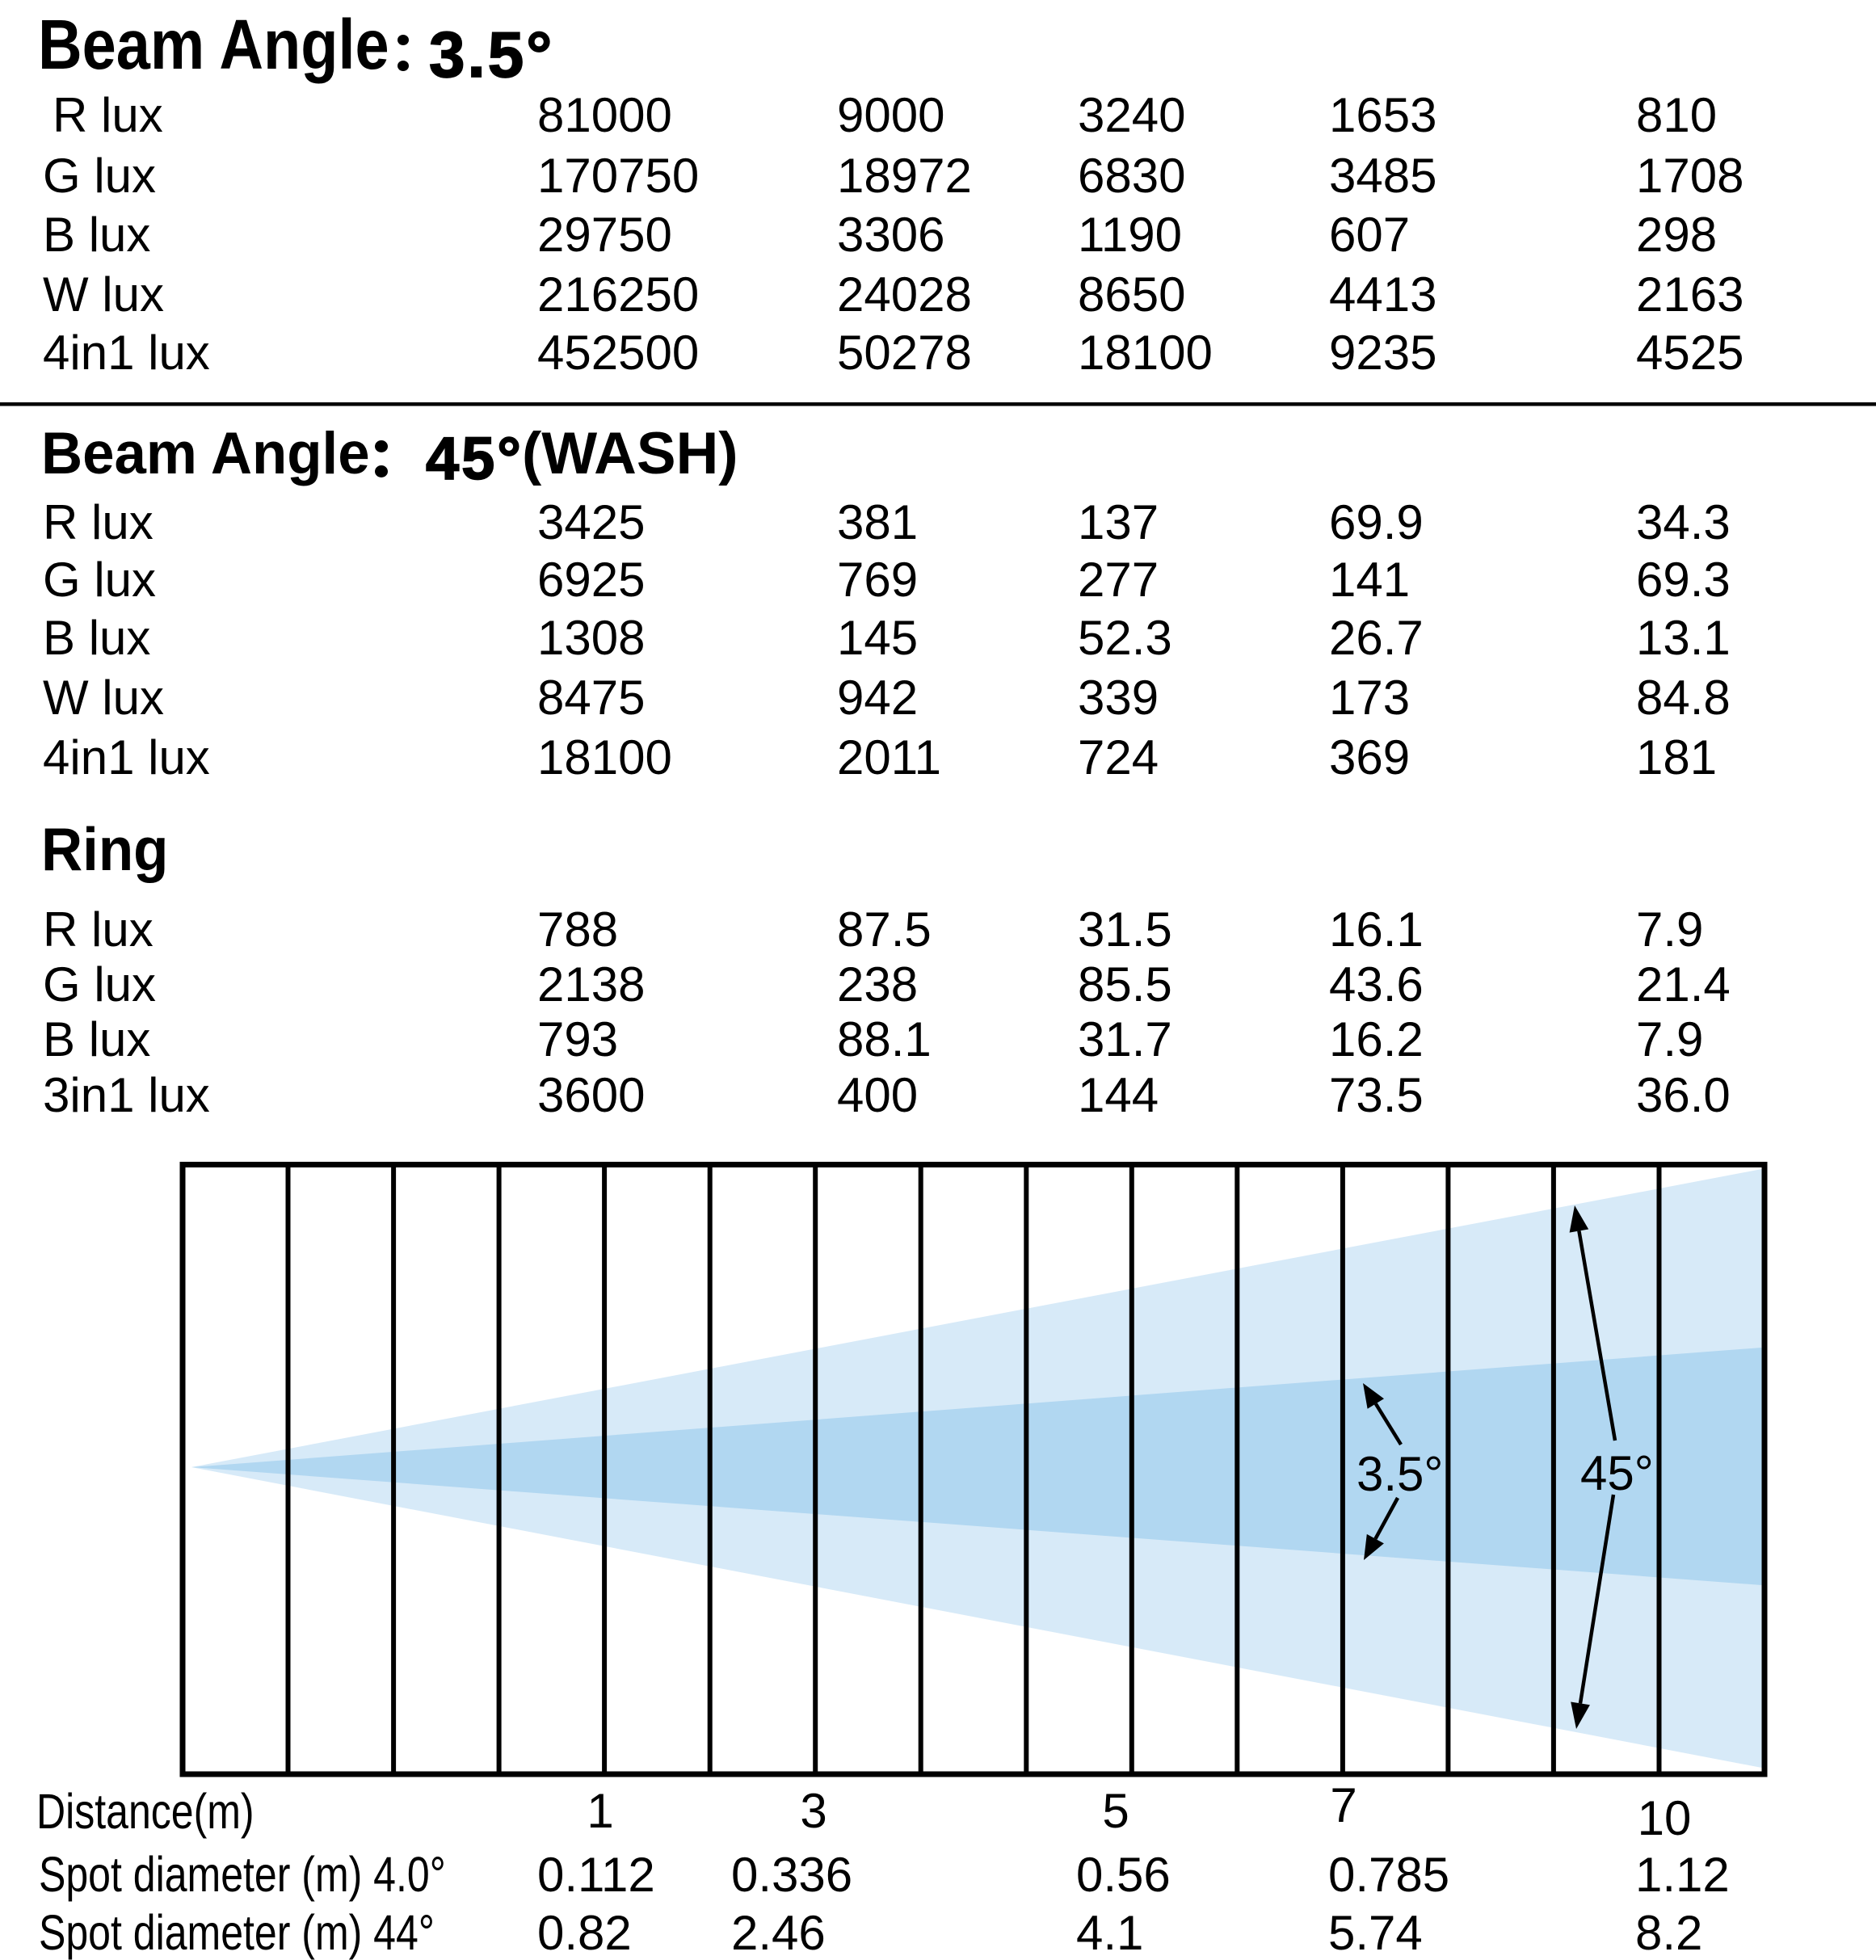 The image size is (1876, 1960). I want to click on svg-text: 3.5°, so click(1400, 1474).